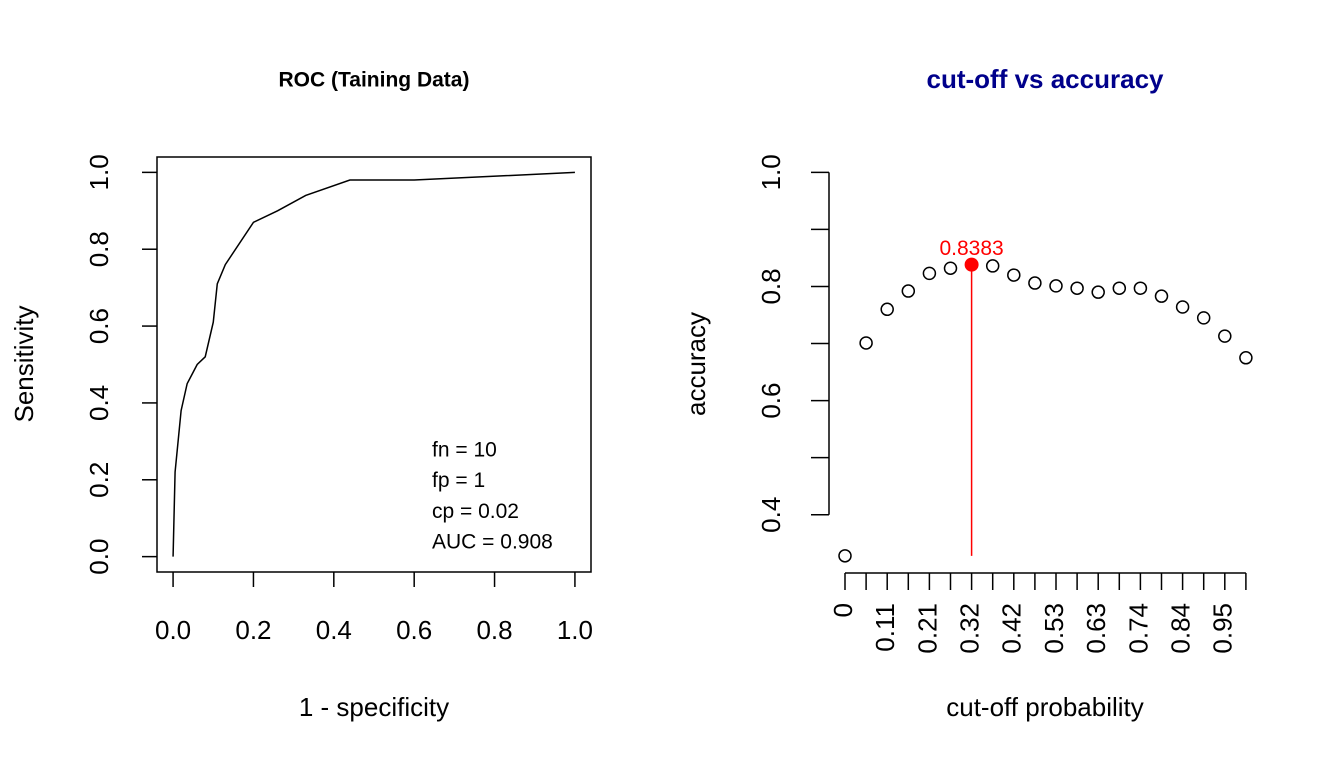  Describe the element at coordinates (374, 707) in the screenshot. I see `x-axis-label: 1 - specificity` at that location.